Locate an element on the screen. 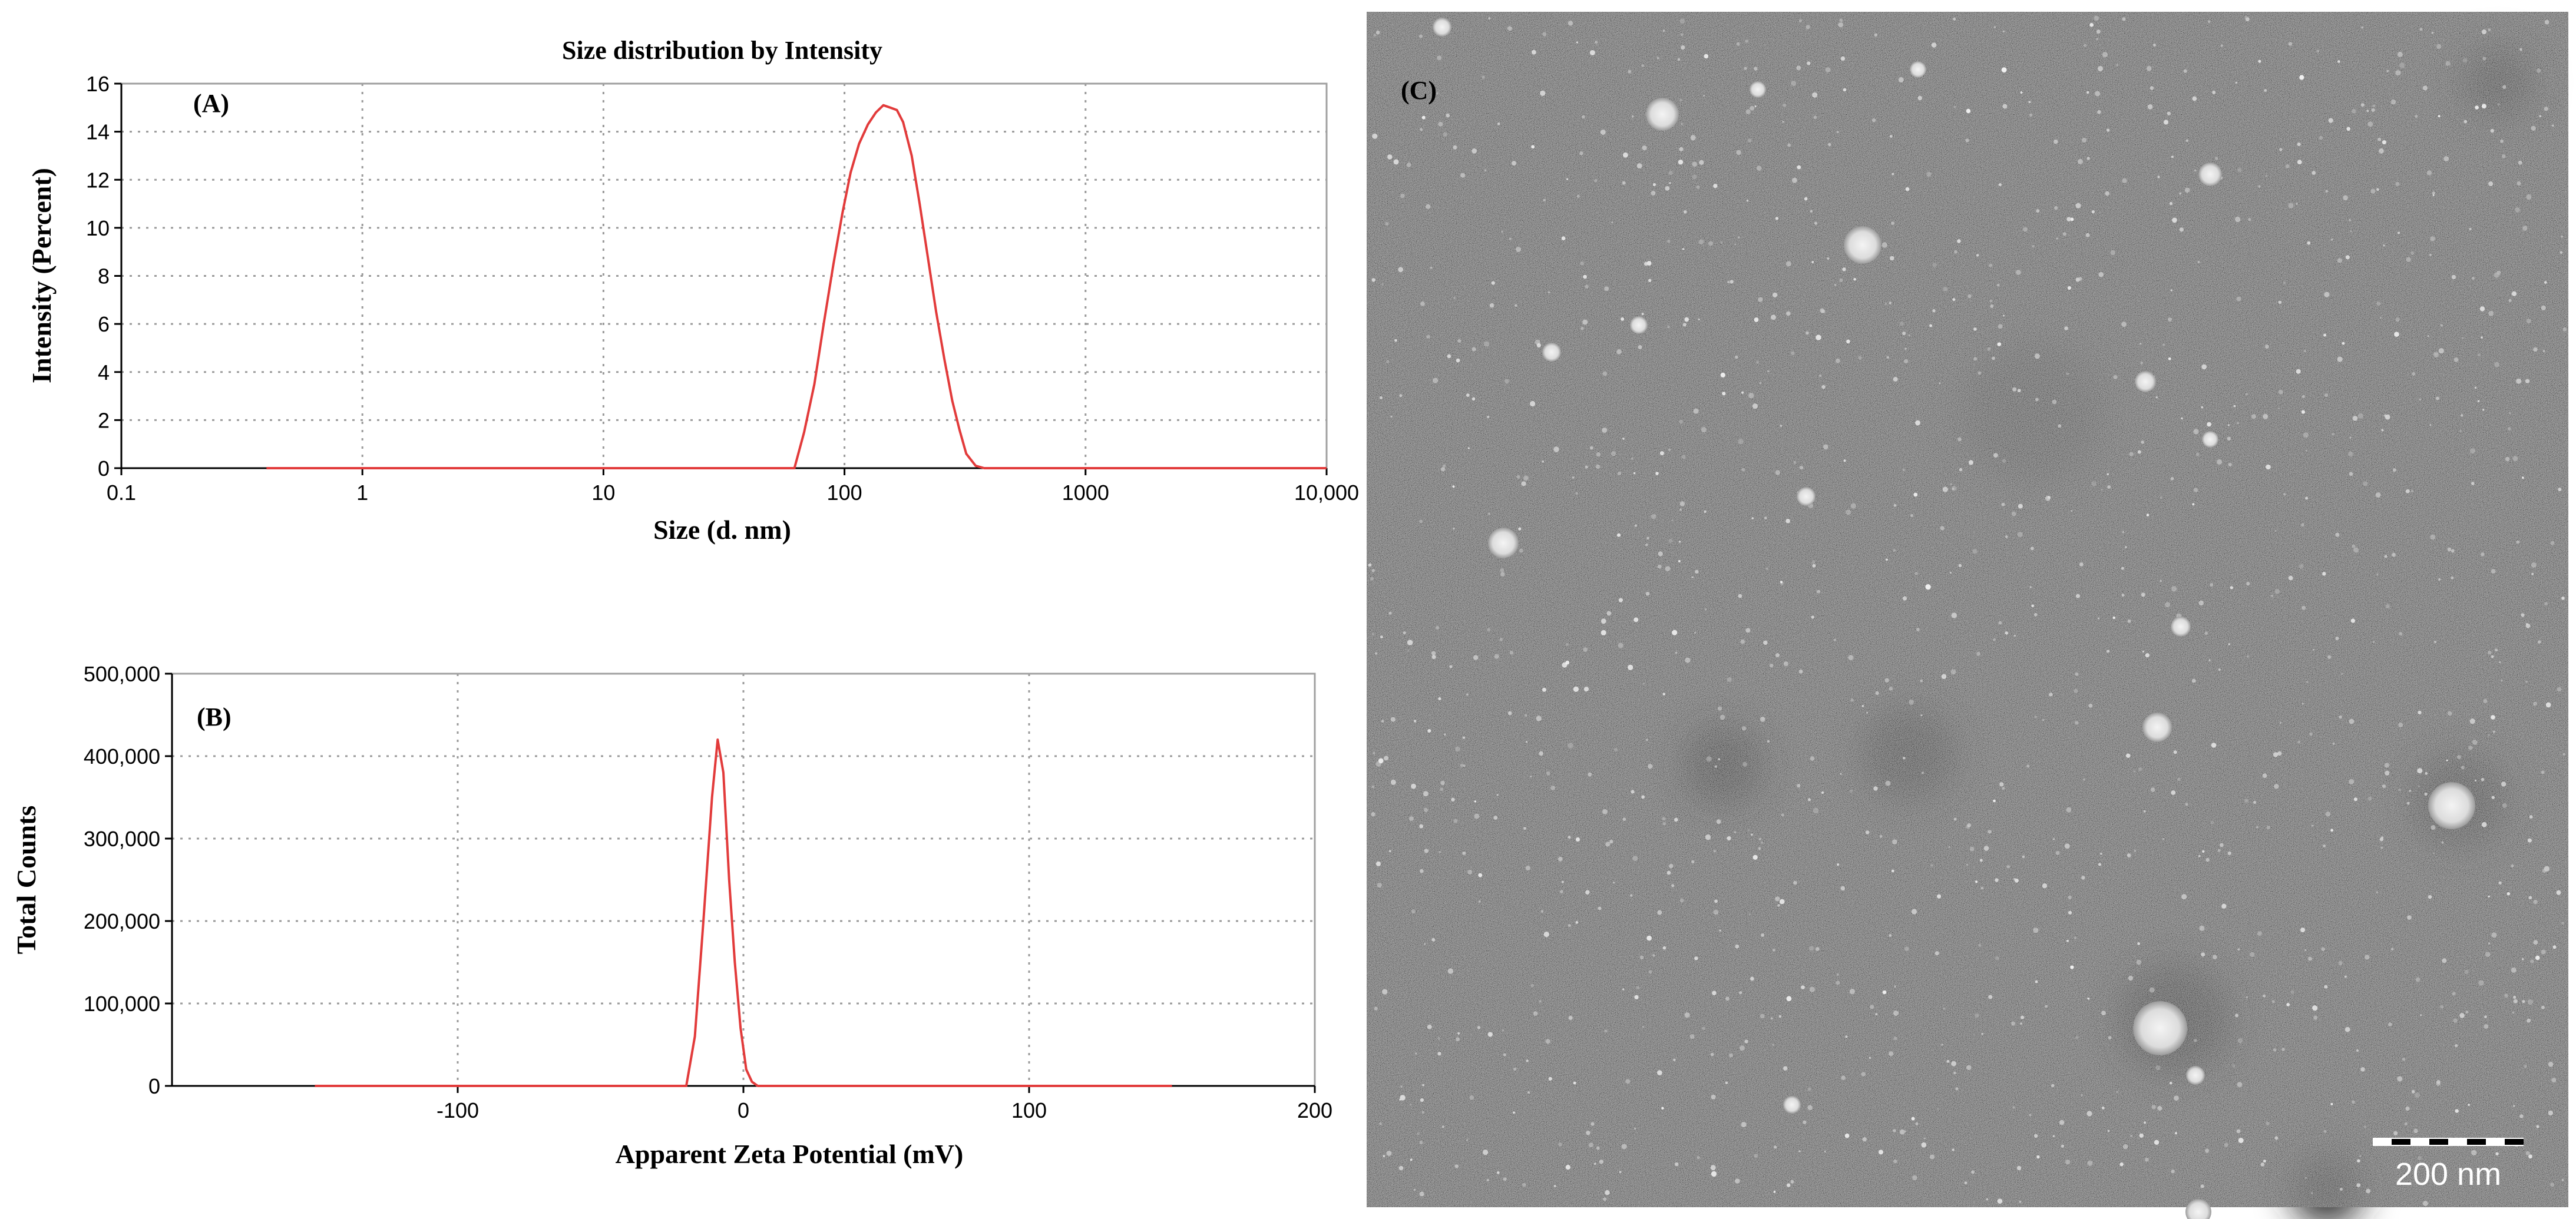  nanoparticle is located at coordinates (1503, 543).